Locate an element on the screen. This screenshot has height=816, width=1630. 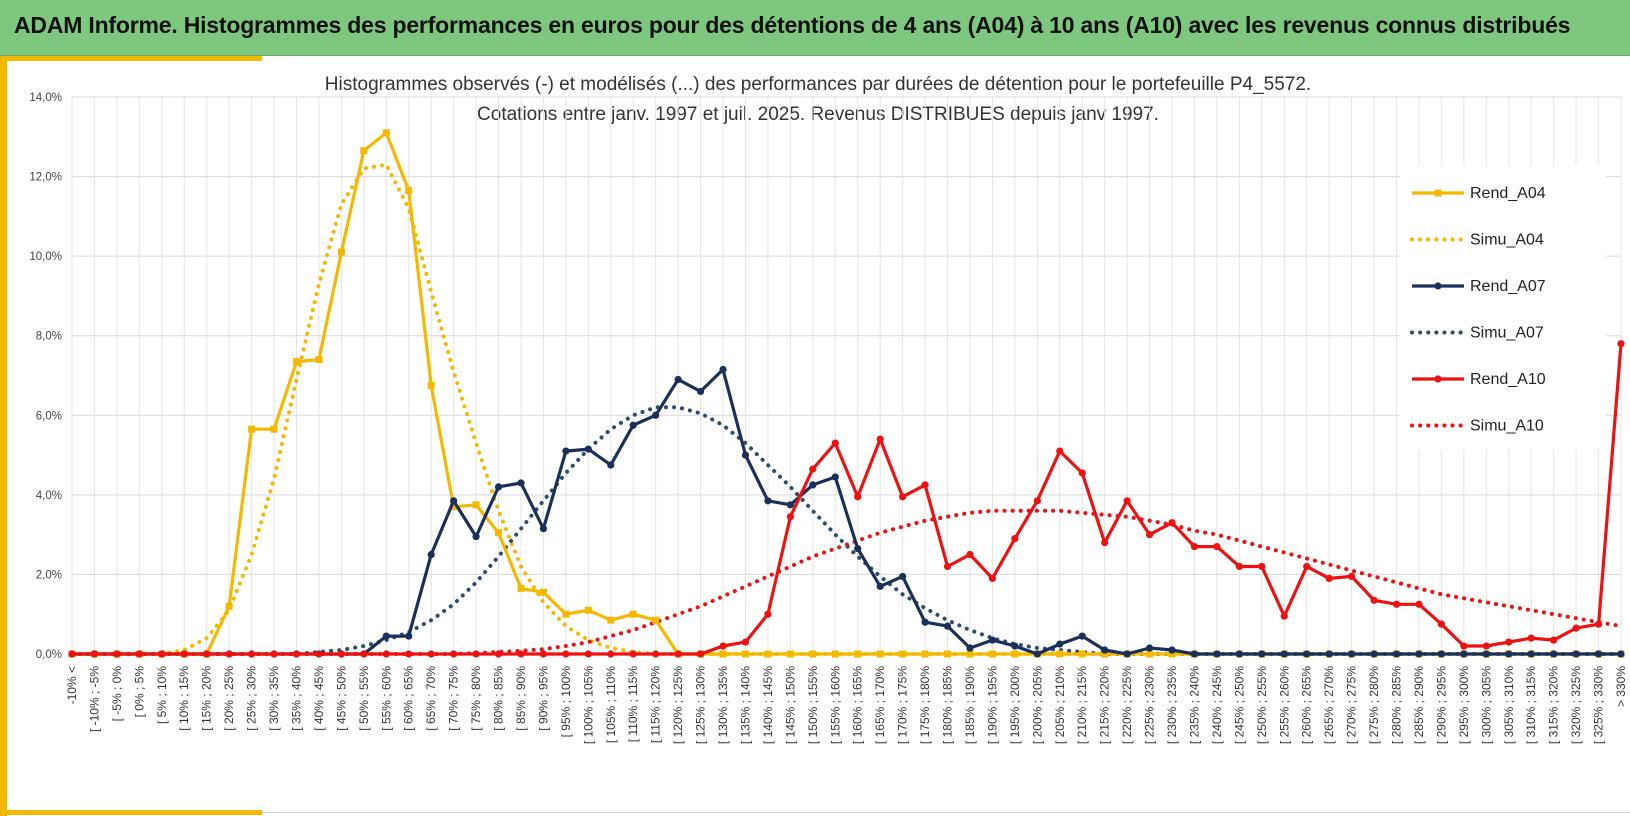
x-tick-label: [ 95% ; 100% is located at coordinates (566, 702).